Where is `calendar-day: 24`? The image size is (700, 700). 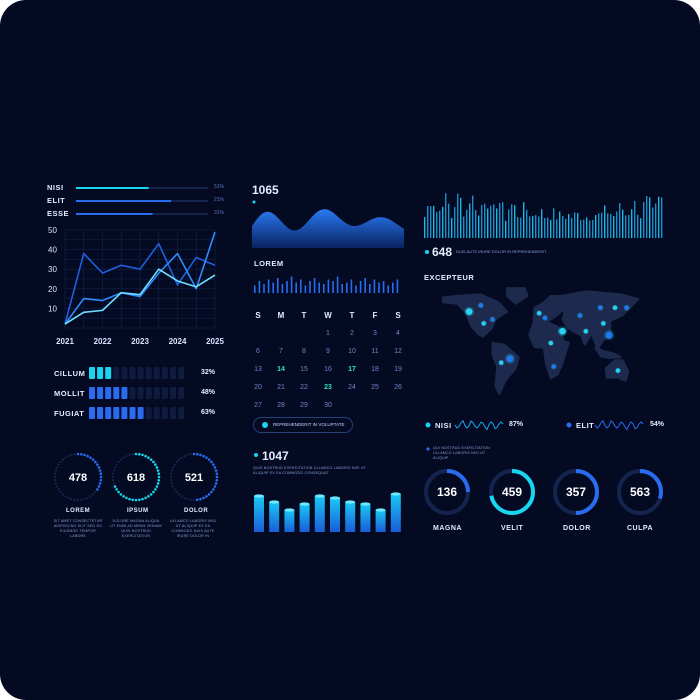 calendar-day: 24 is located at coordinates (352, 387).